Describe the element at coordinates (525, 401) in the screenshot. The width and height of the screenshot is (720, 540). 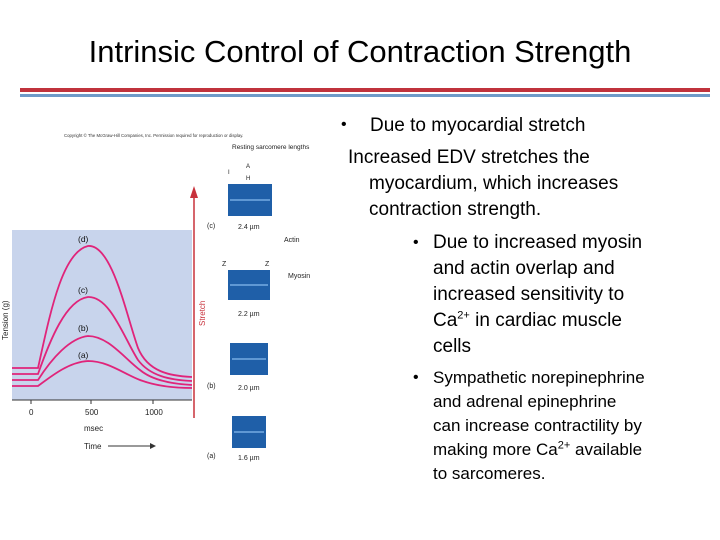
I see `bullet-sympathetic-line-2: and adrenal epinephrine` at that location.